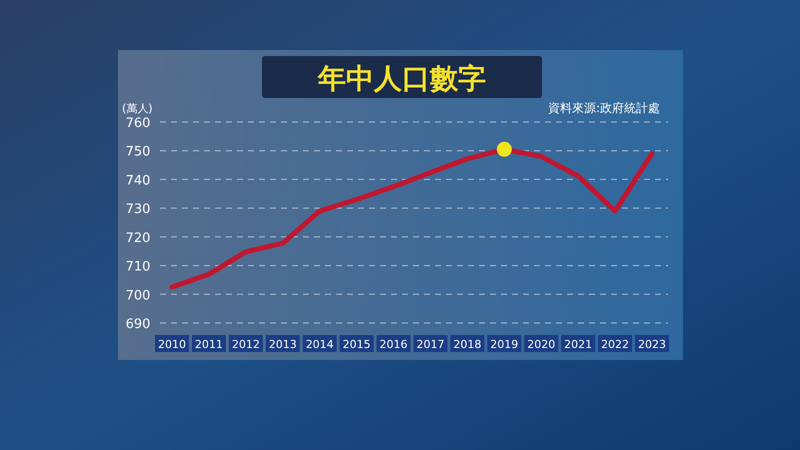 This screenshot has width=800, height=450. I want to click on y-tick-label: 690, so click(138, 324).